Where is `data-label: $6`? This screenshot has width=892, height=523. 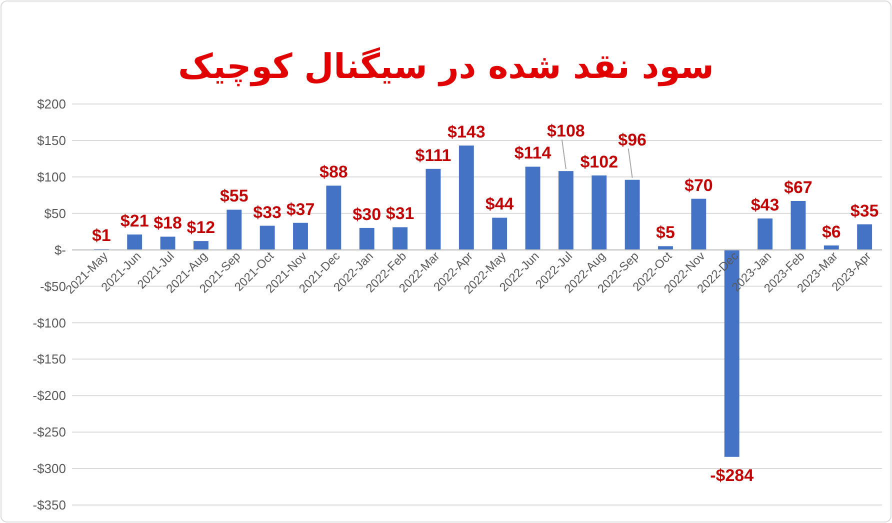 data-label: $6 is located at coordinates (831, 232).